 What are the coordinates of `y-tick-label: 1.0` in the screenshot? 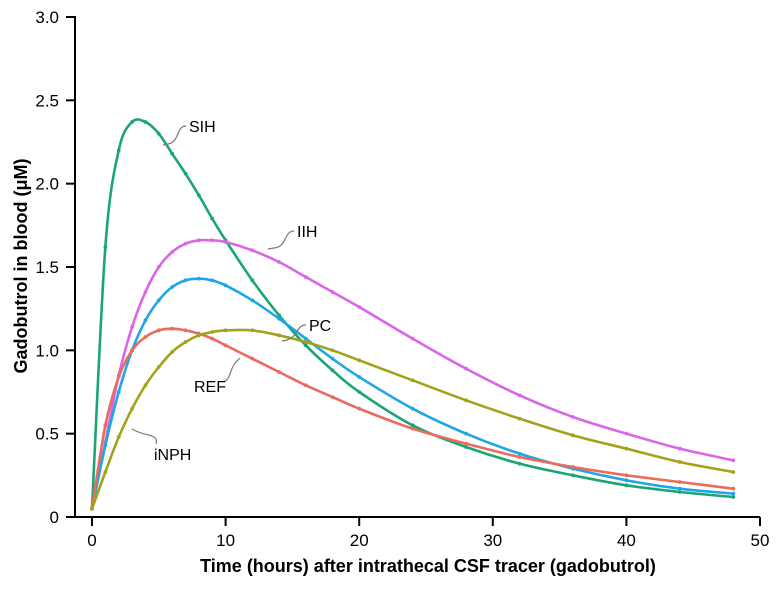 It's located at (47, 350).